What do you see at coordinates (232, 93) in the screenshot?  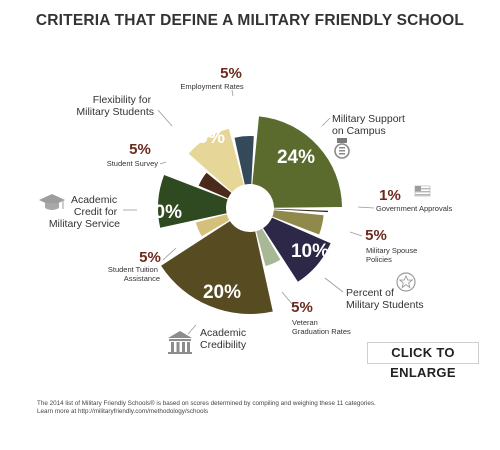 I see `leader-line-employment-rates` at bounding box center [232, 93].